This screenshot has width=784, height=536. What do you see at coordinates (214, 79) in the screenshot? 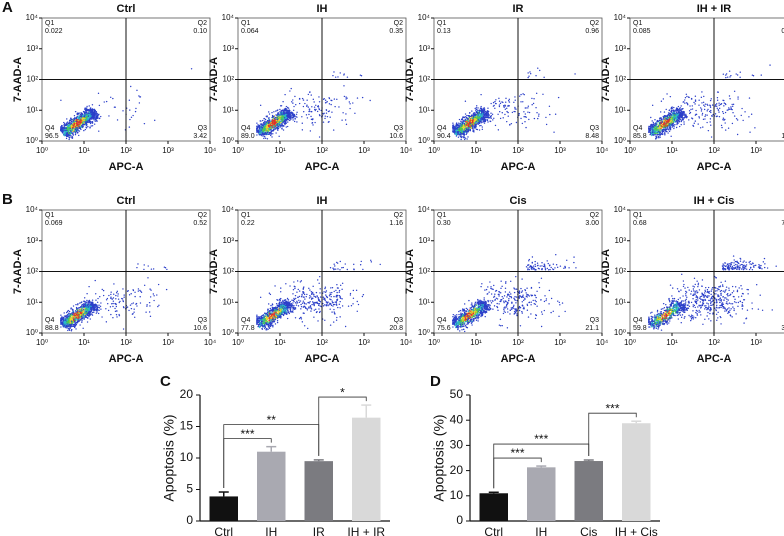
I see `y-axis-label: 7-AAD-A` at bounding box center [214, 79].